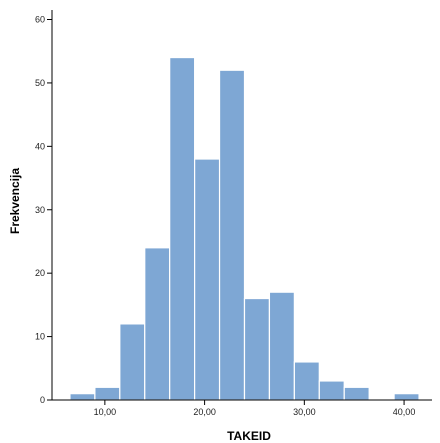 The image size is (440, 443). I want to click on x-axis-title: TAKEID, so click(249, 436).